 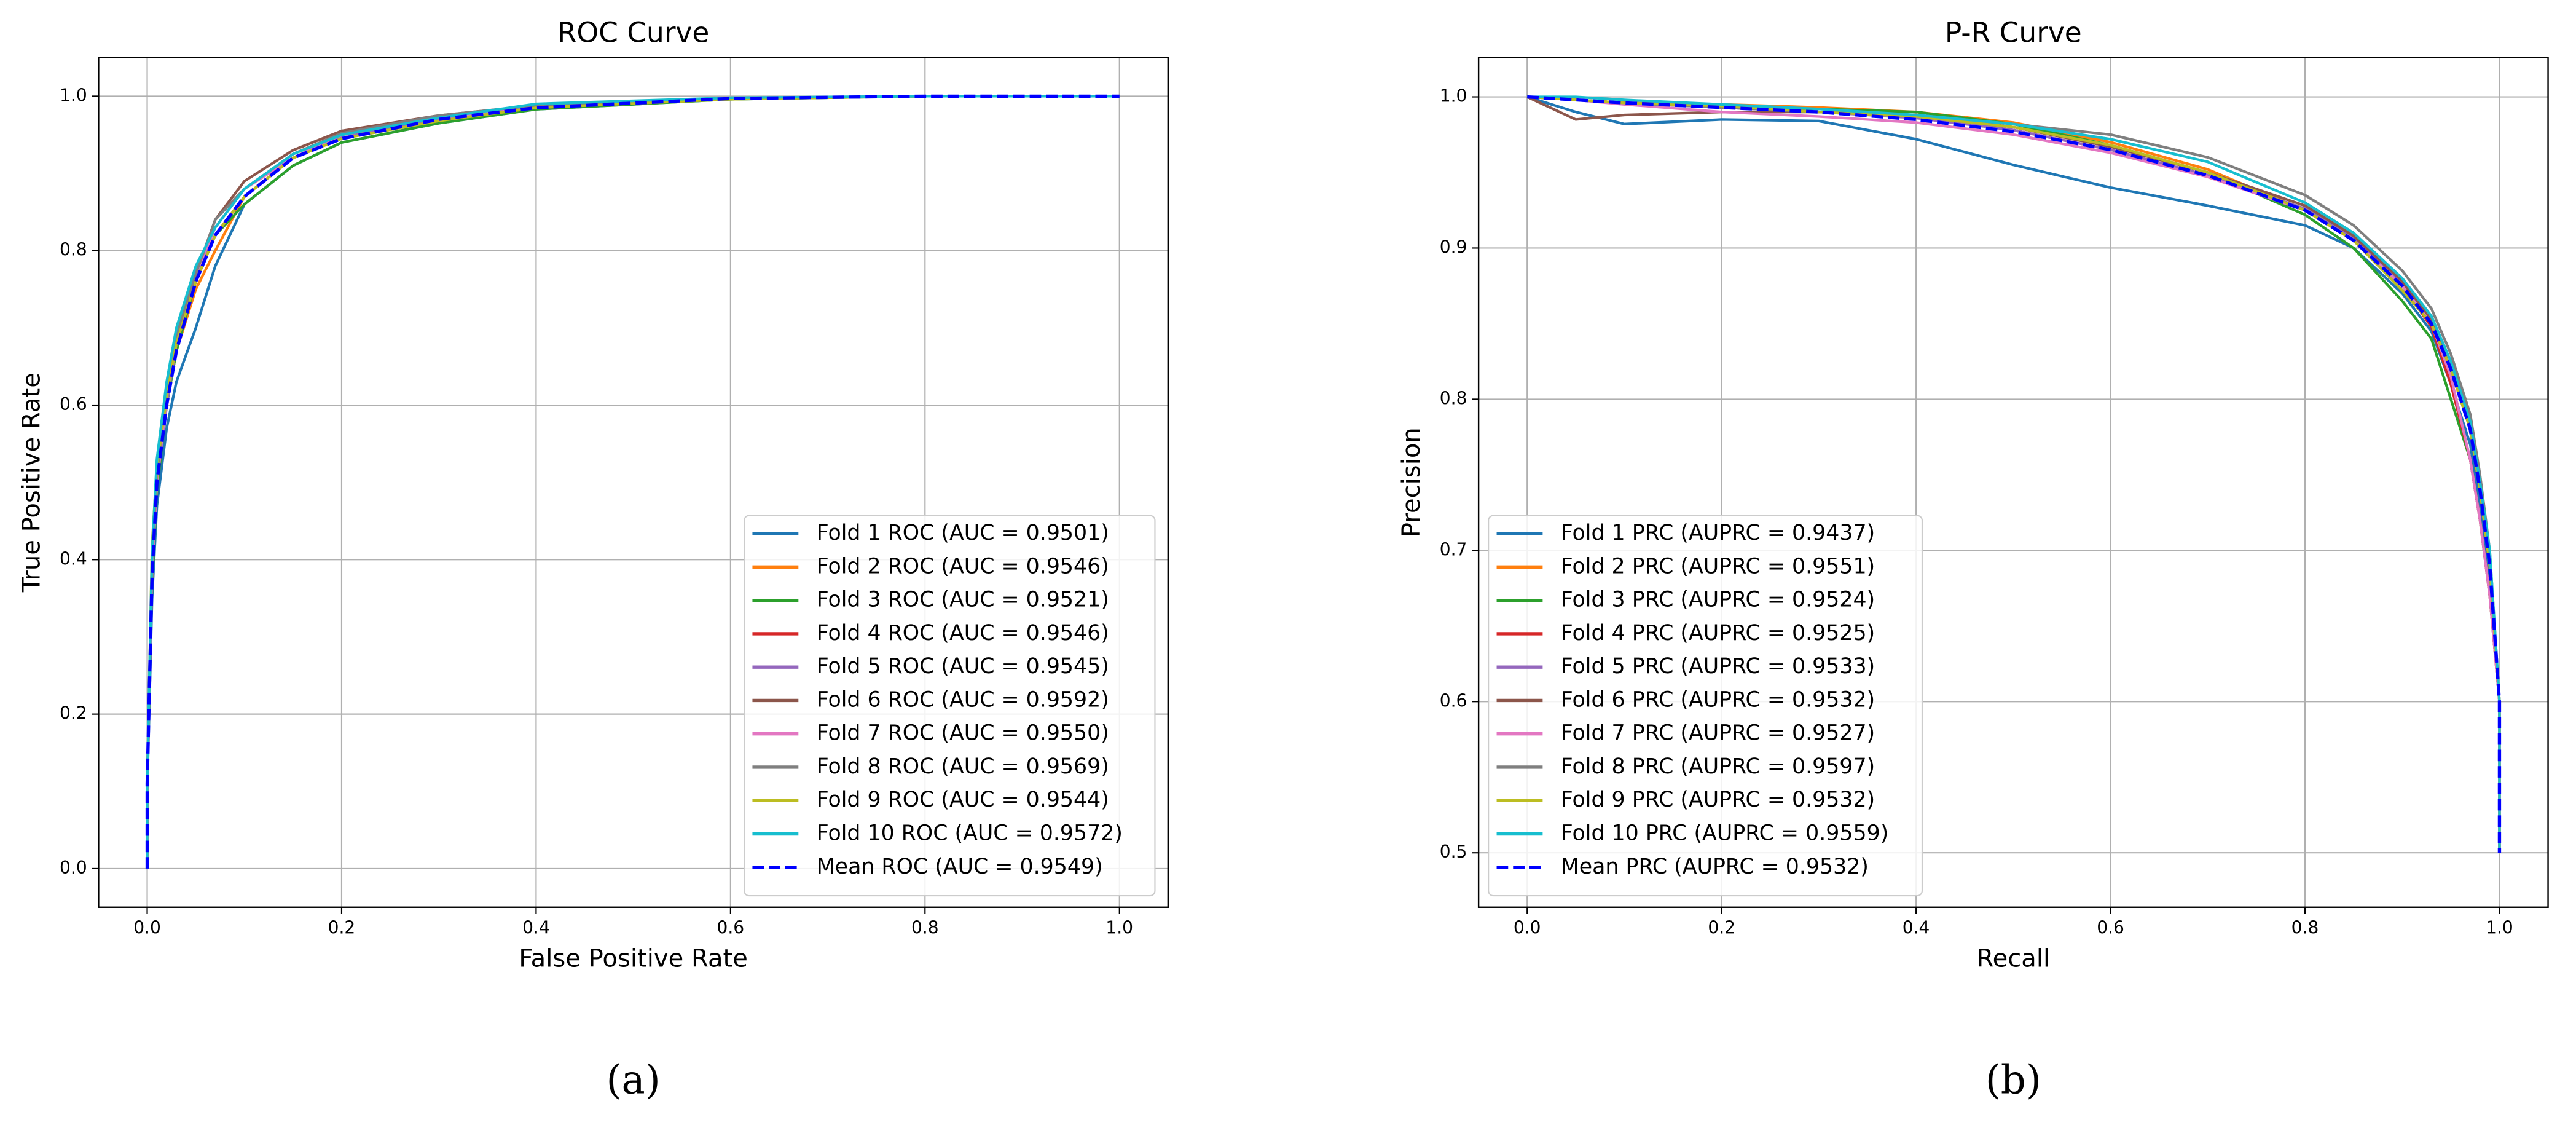 What do you see at coordinates (1718, 700) in the screenshot?
I see `legend-label: Fold 6 PRC (AUPRC = 0.9532)` at bounding box center [1718, 700].